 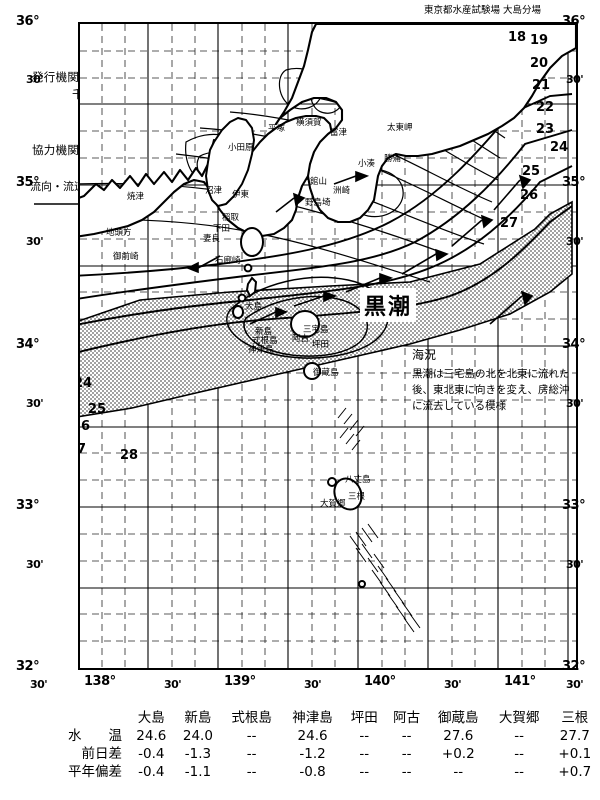 I want to click on lon-label-139: 139°, so click(x=240, y=681).